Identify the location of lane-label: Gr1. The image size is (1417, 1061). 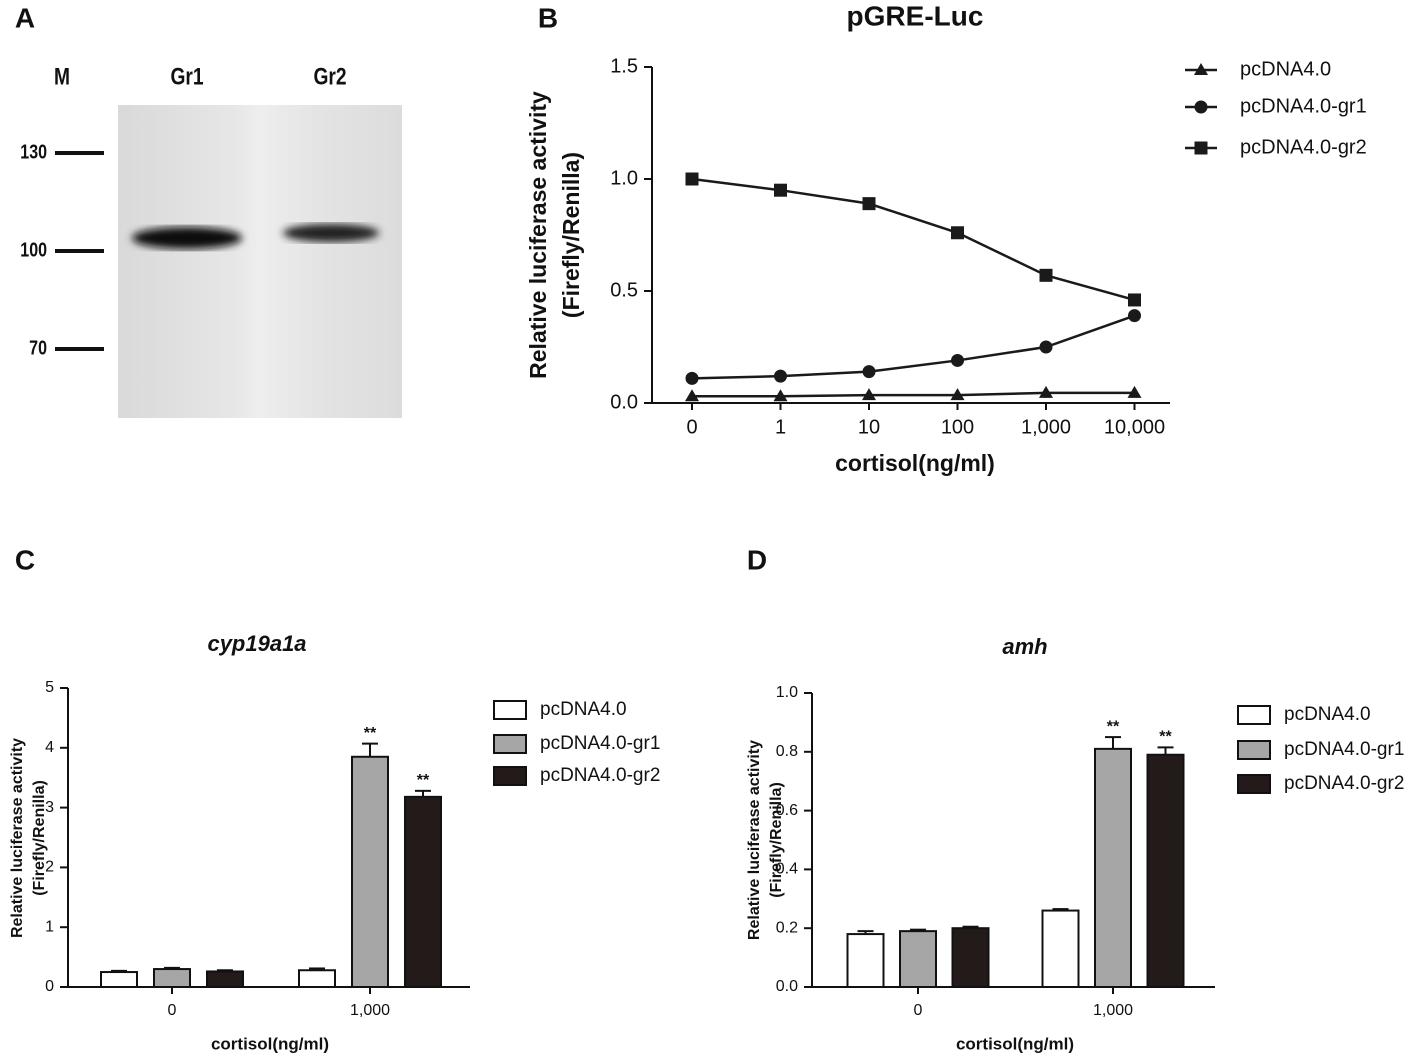
(186, 76).